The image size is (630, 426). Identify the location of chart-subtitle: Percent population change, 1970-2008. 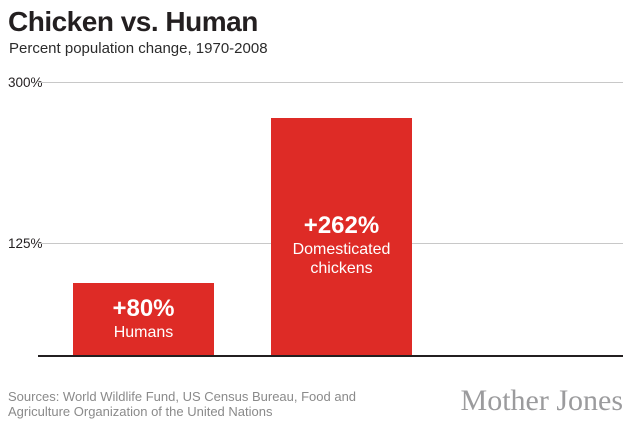
(138, 48).